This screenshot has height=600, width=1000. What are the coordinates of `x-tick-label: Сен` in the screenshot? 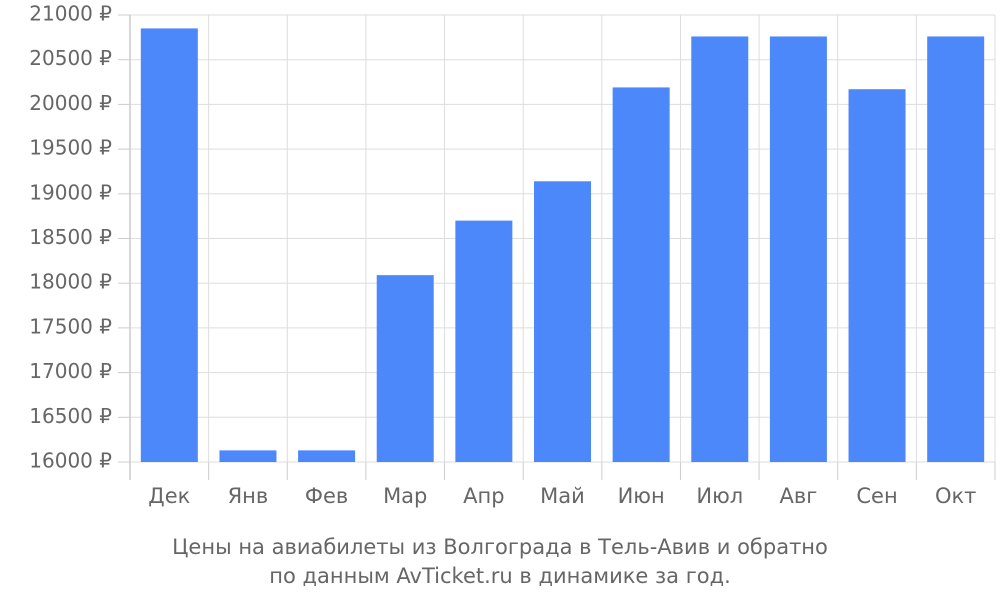 It's located at (876, 496).